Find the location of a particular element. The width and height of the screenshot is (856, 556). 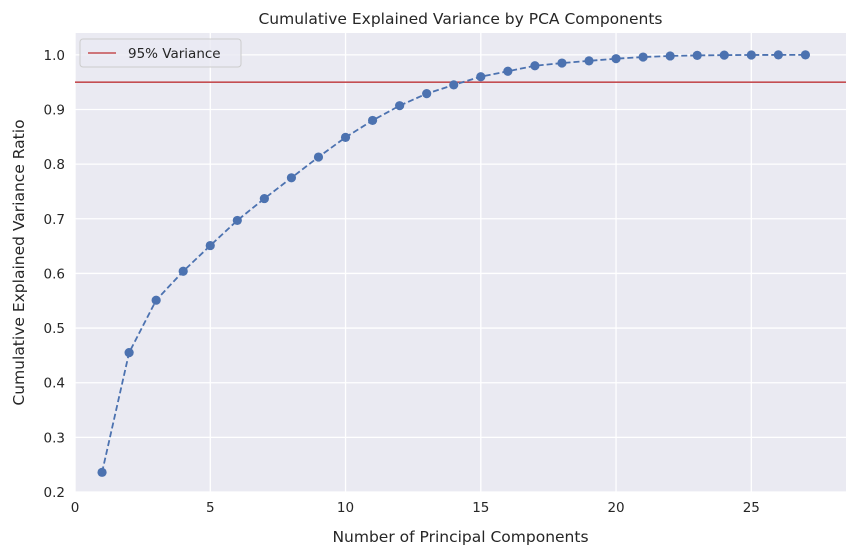

legend-box is located at coordinates (160, 53).